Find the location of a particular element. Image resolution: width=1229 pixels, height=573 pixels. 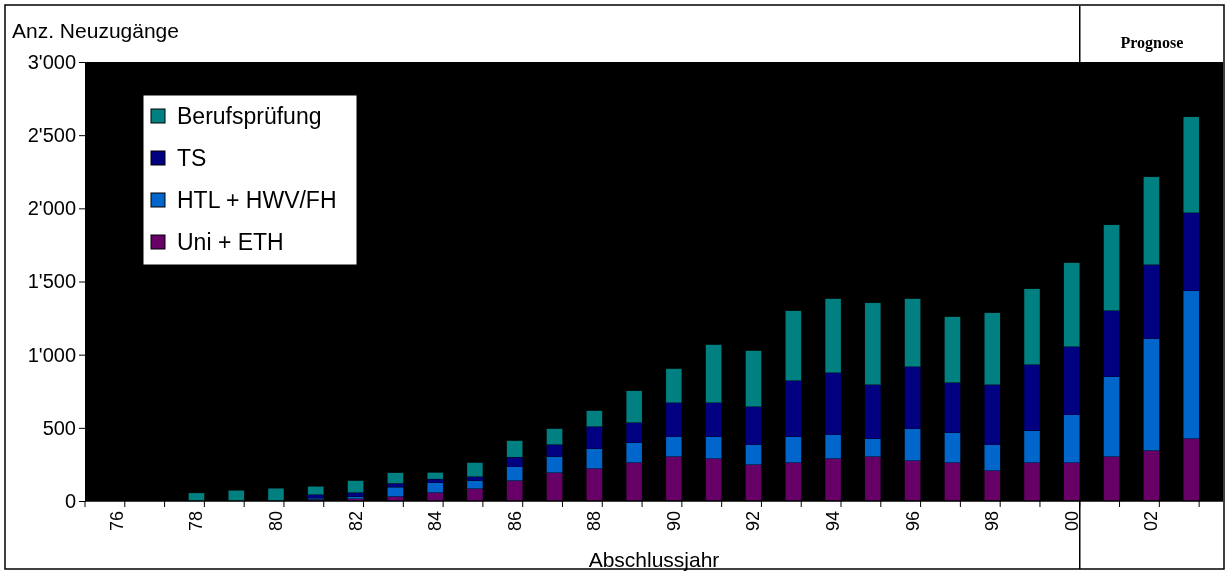

legend-label: Uni + ETH is located at coordinates (230, 242).